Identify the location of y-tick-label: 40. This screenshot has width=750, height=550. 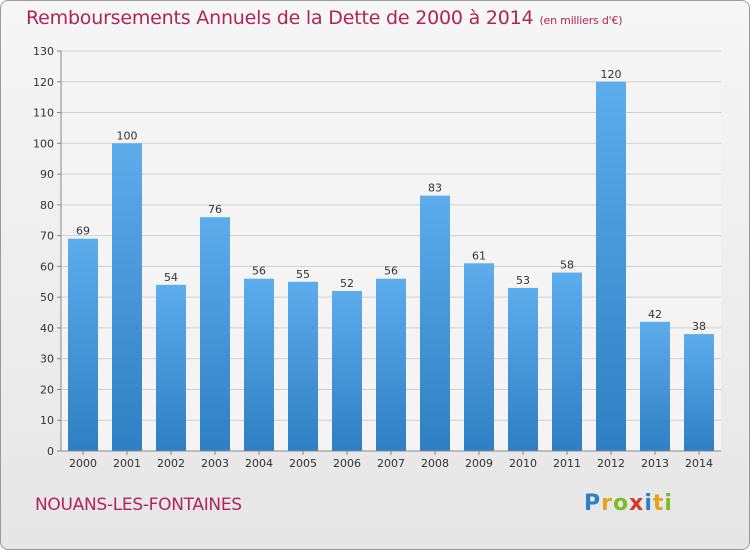
(47, 328).